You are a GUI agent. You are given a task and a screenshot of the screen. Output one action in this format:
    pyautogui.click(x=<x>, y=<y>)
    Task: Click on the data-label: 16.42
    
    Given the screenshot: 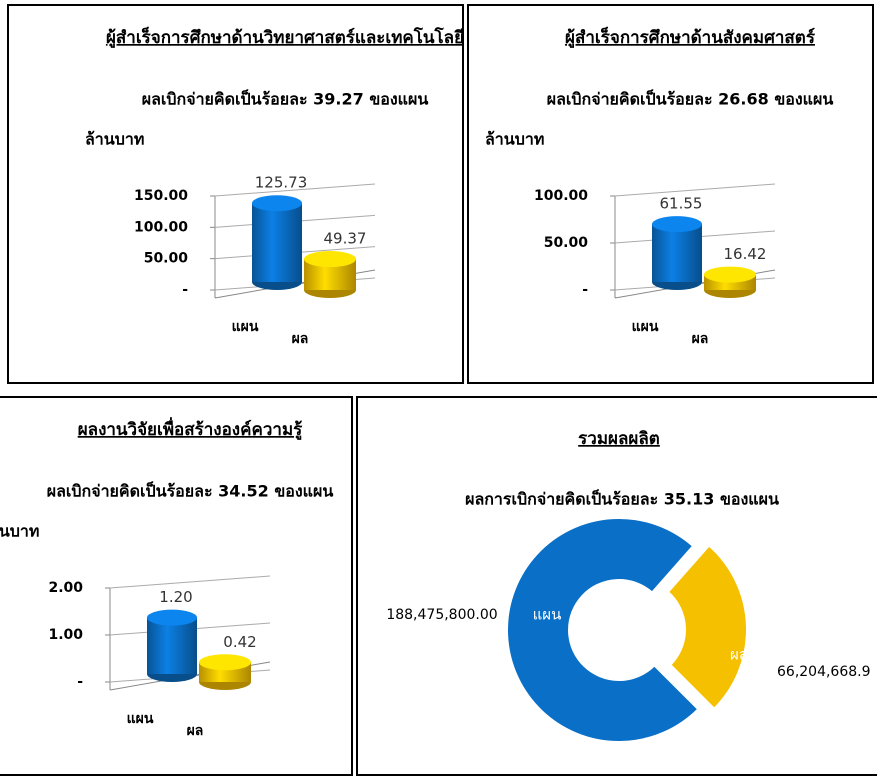 What is the action you would take?
    pyautogui.click(x=745, y=254)
    